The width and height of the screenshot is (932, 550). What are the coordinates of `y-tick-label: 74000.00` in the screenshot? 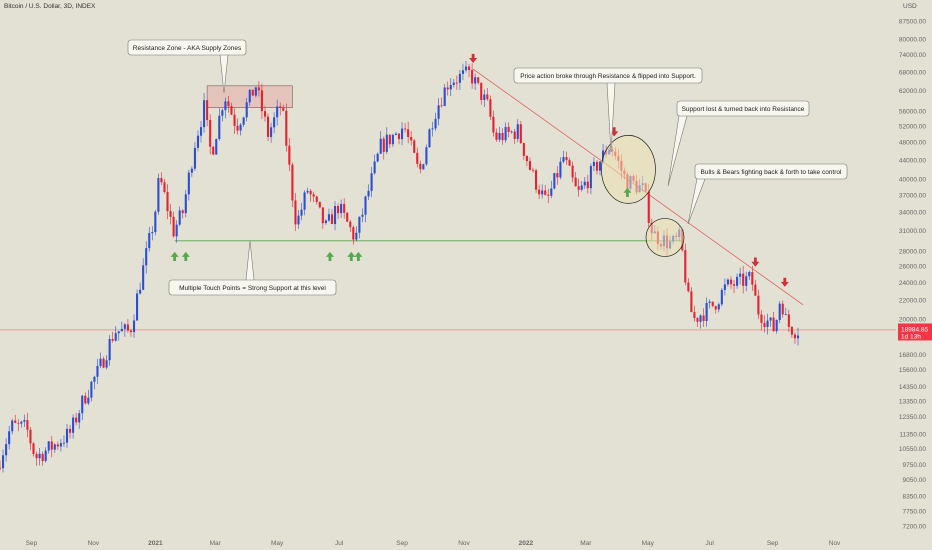 It's located at (912, 55).